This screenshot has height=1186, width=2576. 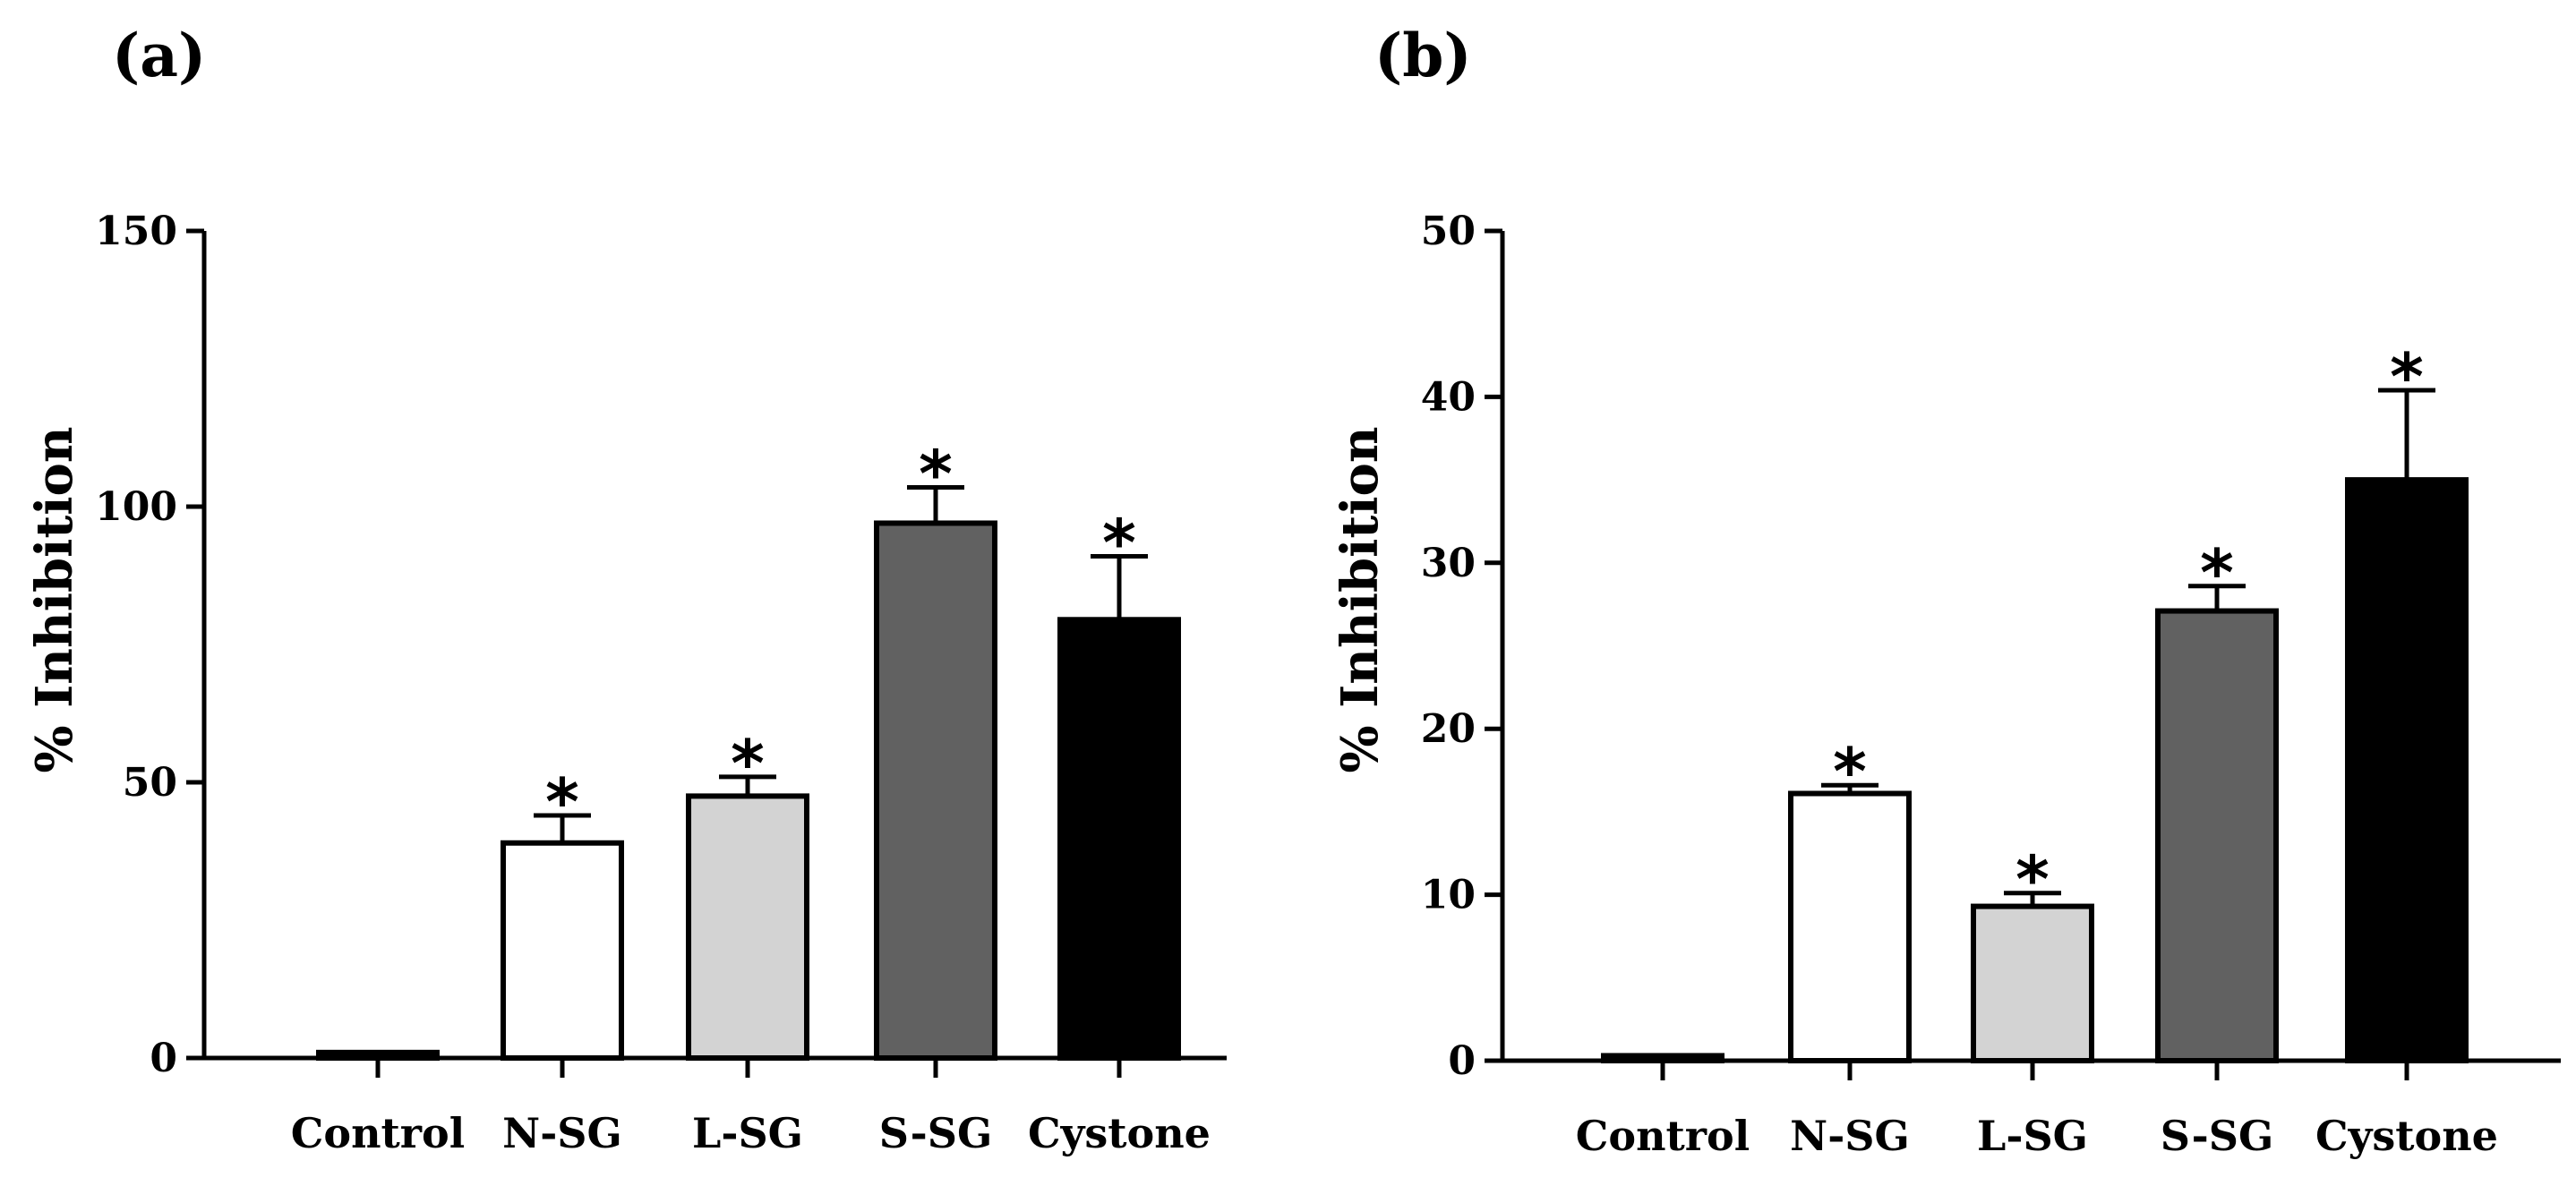 What do you see at coordinates (1448, 397) in the screenshot?
I see `y-tick-label: 40` at bounding box center [1448, 397].